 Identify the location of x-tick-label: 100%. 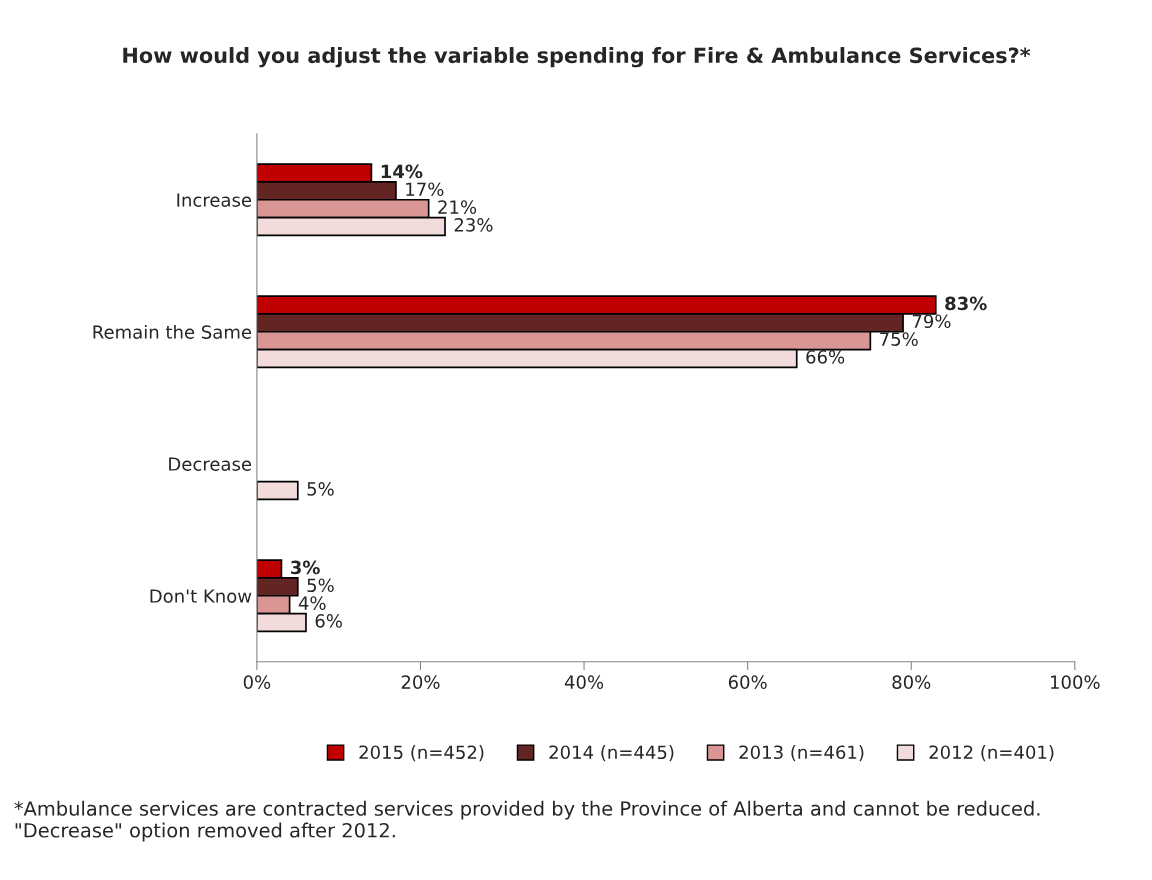
(1075, 682).